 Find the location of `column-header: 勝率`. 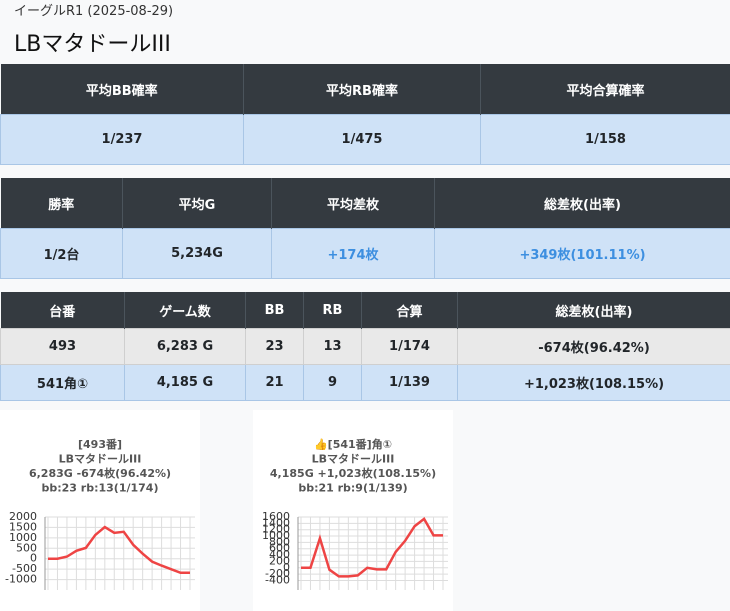

column-header: 勝率 is located at coordinates (61, 203).